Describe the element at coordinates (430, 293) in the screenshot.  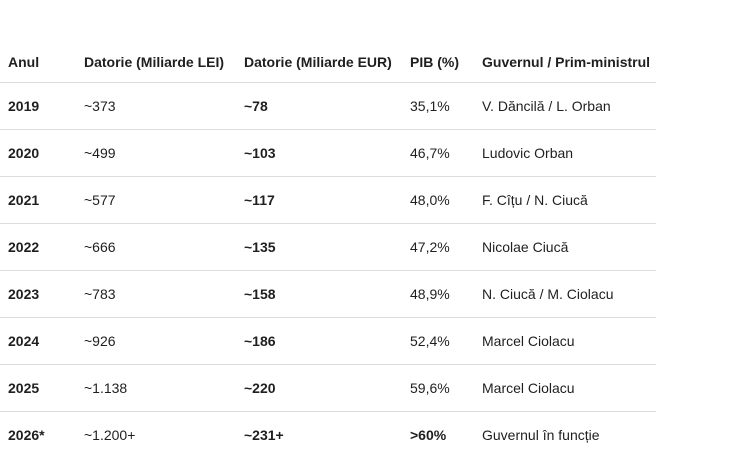
I see `cell-gdp-percent: 48,9%` at that location.